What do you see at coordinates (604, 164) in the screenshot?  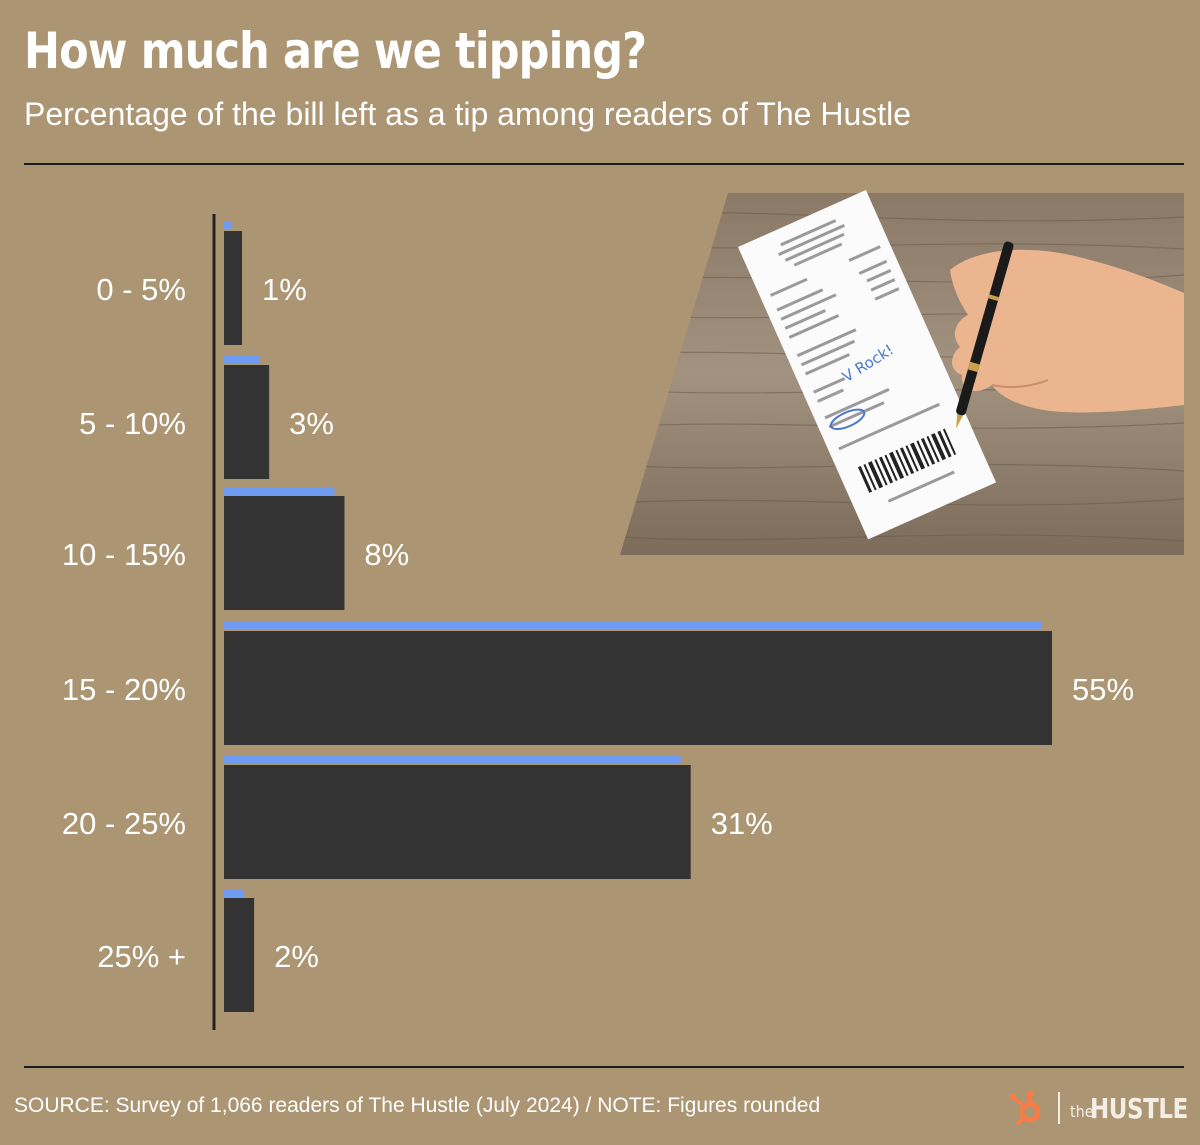 I see `top-divider` at bounding box center [604, 164].